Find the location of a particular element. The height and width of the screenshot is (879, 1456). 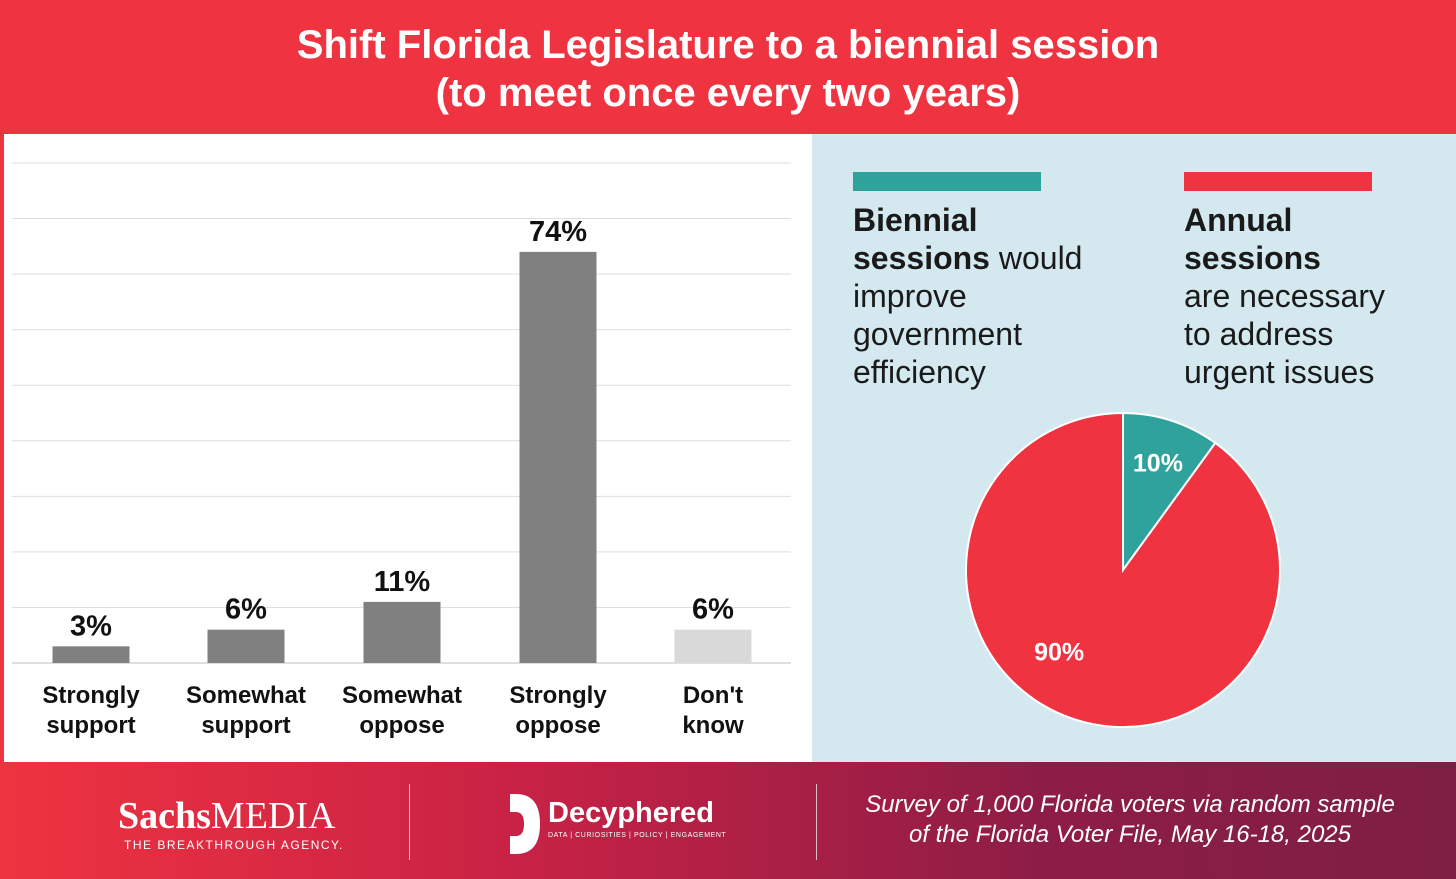

pie-chart: 10% 90% is located at coordinates (1123, 569).